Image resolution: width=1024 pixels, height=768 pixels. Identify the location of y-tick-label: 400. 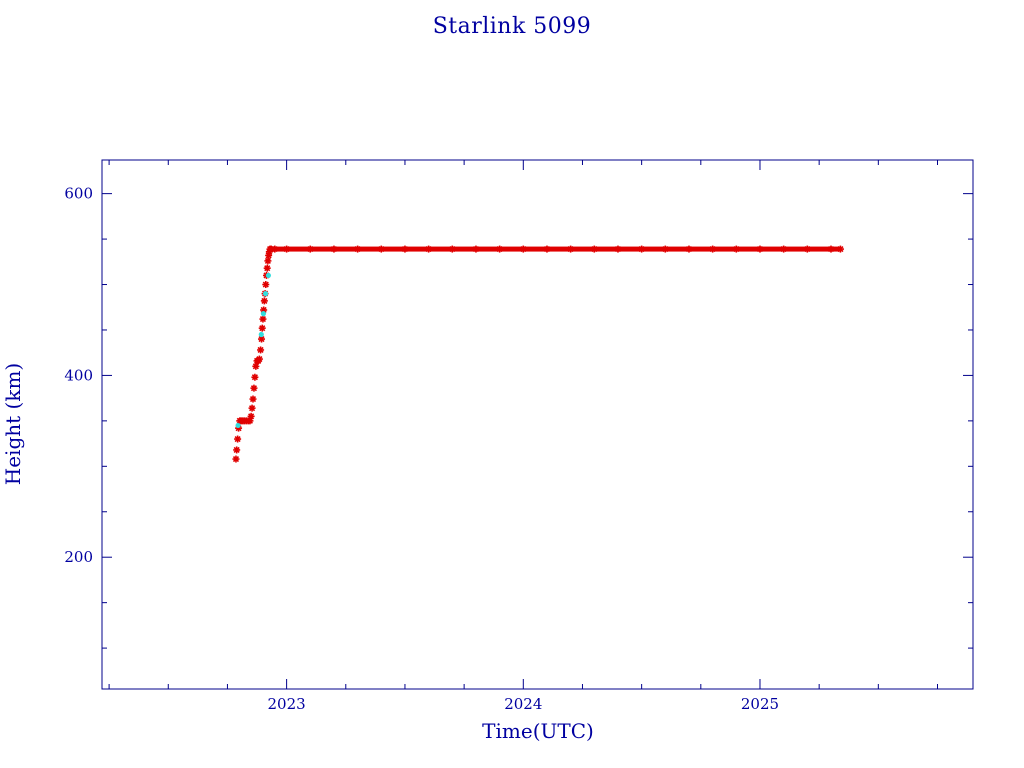
(78, 375).